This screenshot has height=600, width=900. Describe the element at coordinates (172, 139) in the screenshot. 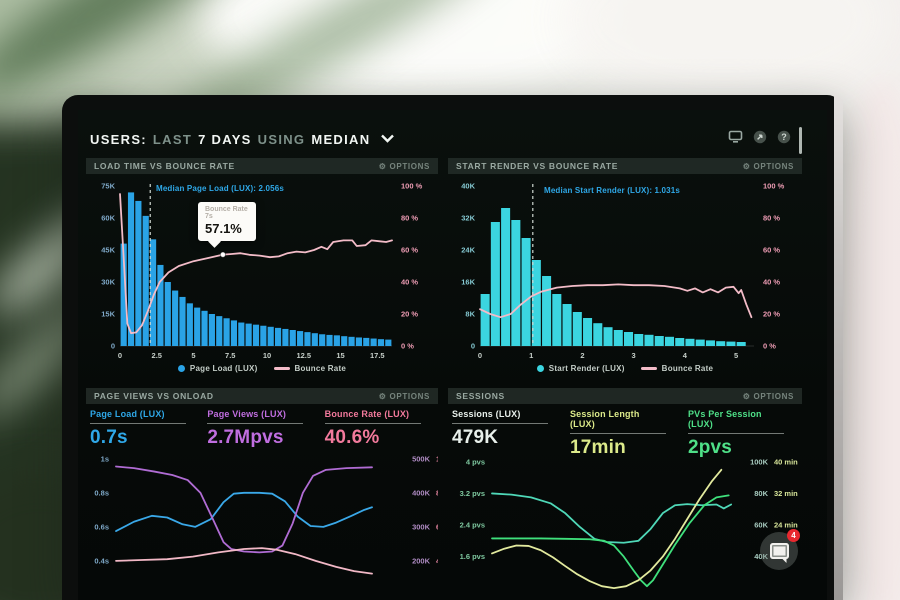

I see `header-last-label: LAST` at that location.